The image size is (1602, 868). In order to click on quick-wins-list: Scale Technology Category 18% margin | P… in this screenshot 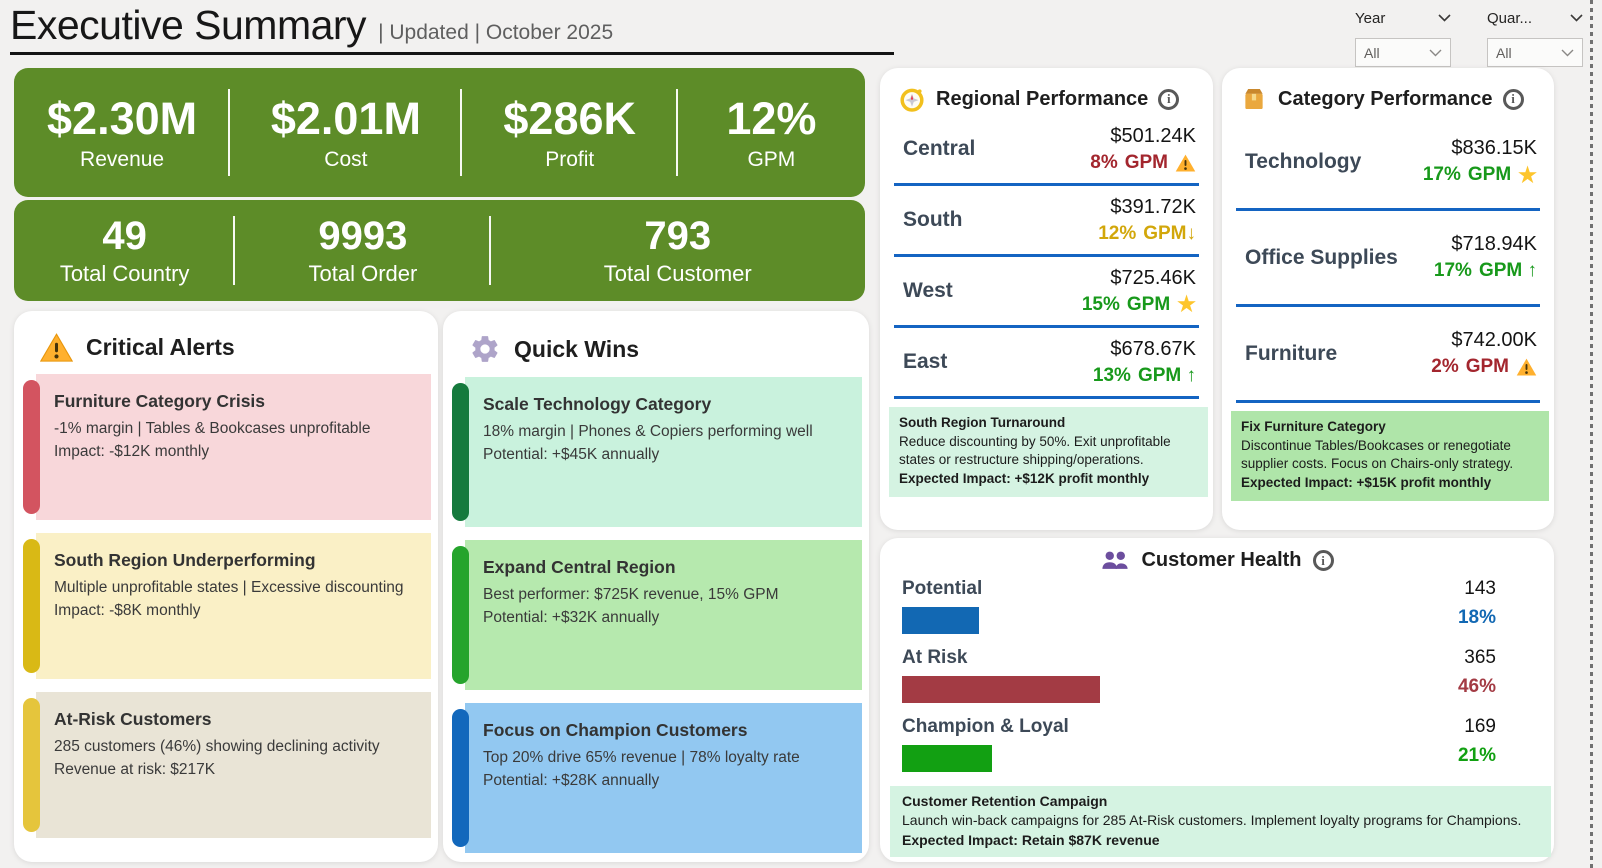, I will do `click(656, 615)`.